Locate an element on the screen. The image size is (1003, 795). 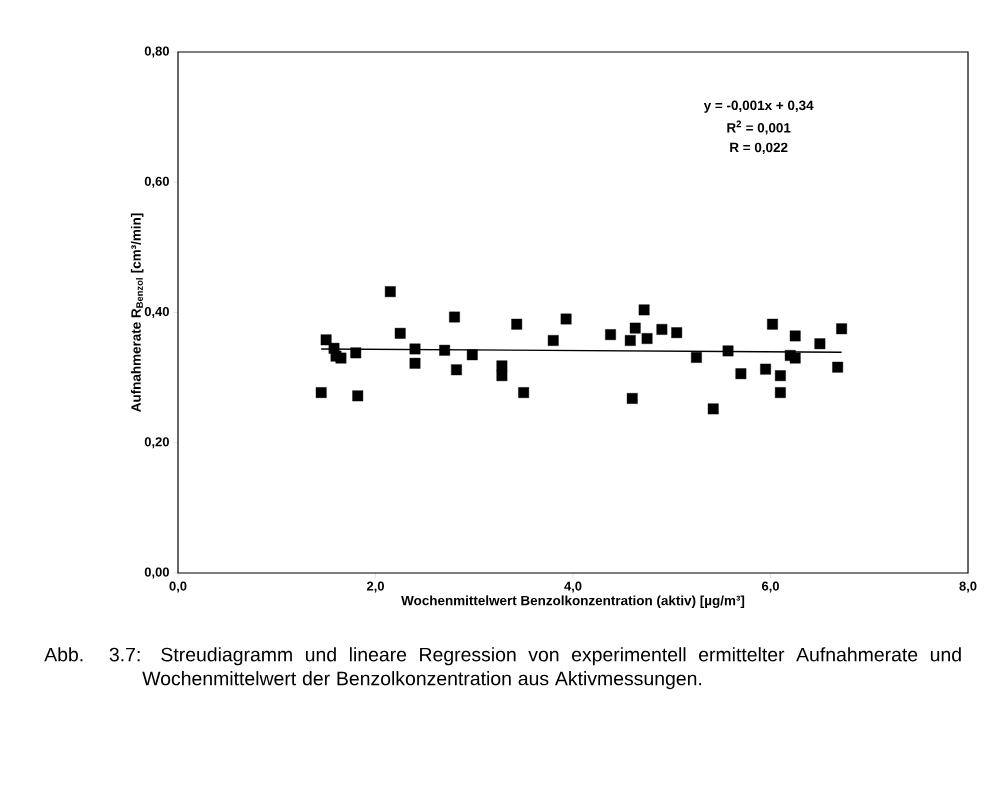
annotation: R = 0,022 is located at coordinates (759, 148).